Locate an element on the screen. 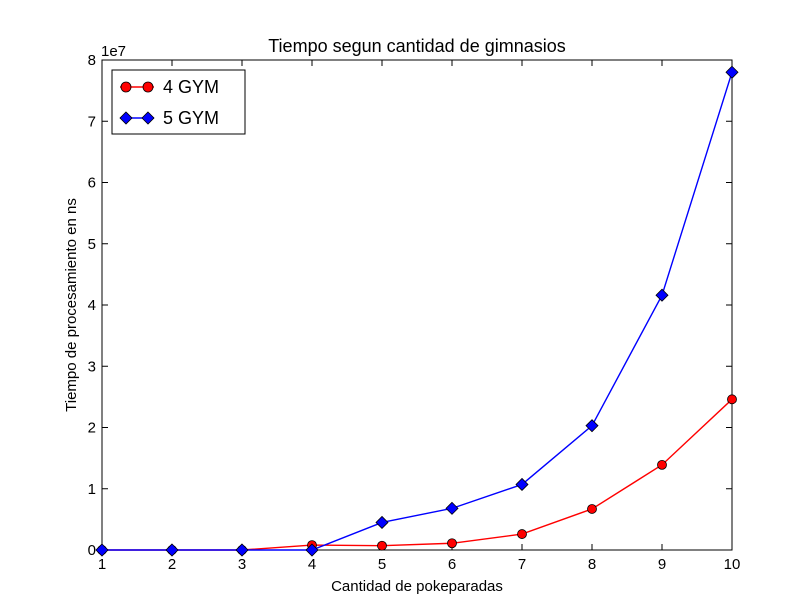 The image size is (812, 612). x-tick-label-4: 4 is located at coordinates (312, 564).